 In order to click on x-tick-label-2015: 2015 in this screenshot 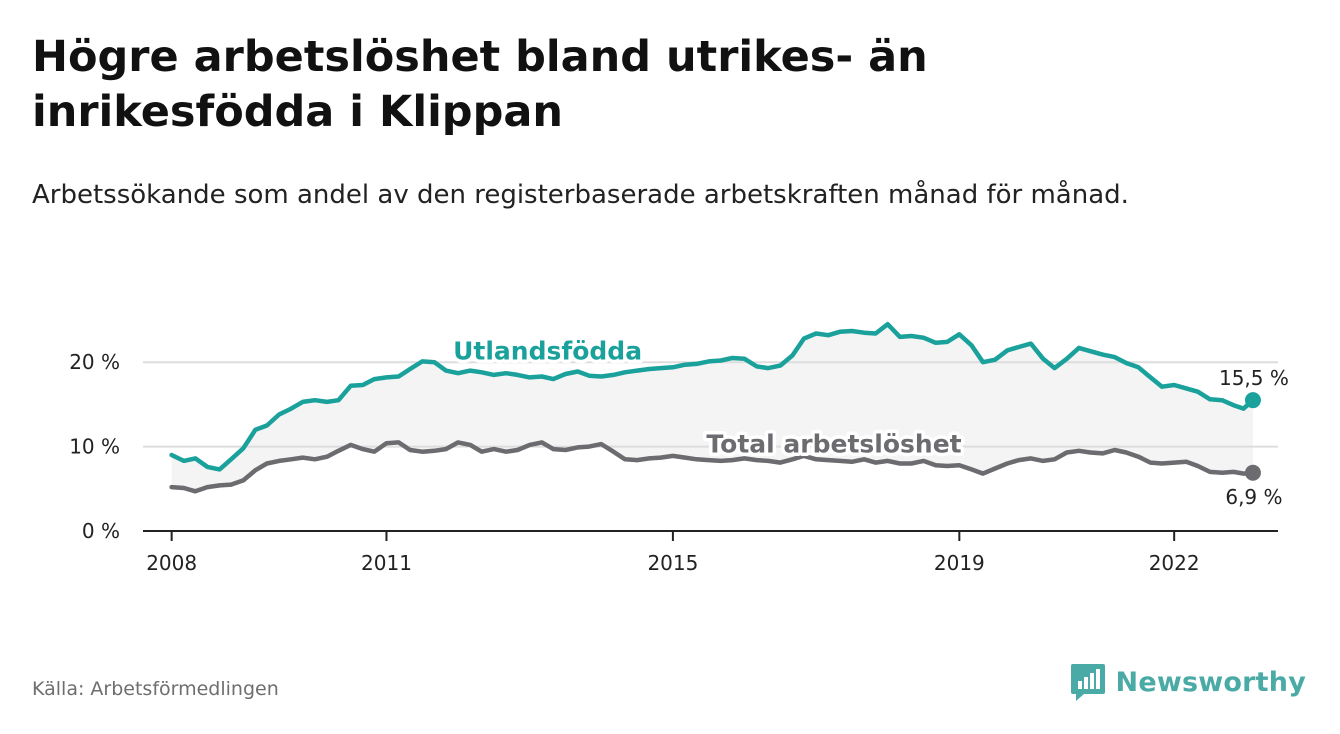, I will do `click(672, 563)`.